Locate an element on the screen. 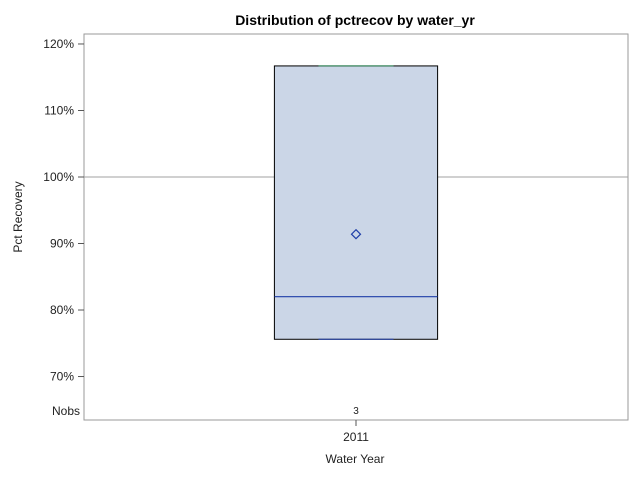  x-axis: 2011 is located at coordinates (356, 432).